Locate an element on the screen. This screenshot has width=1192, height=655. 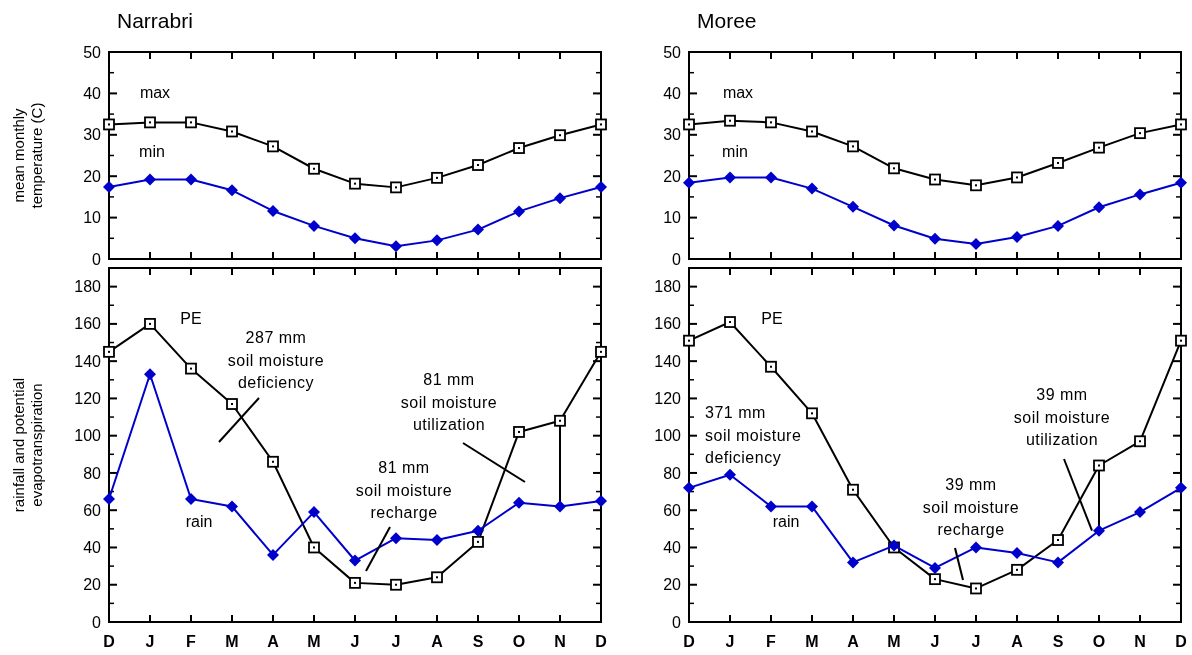
annotation: 371 mm soil moisture deficiency is located at coordinates (753, 435).